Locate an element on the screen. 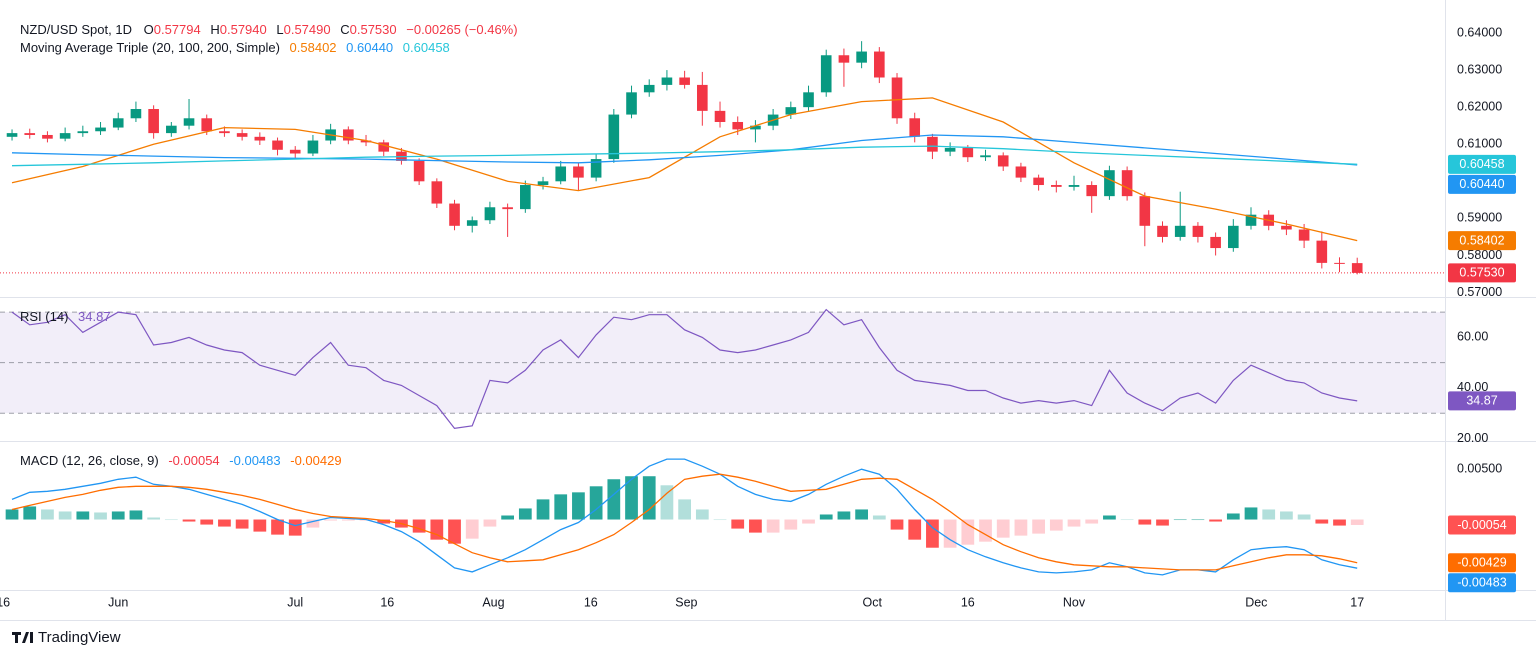 This screenshot has height=659, width=1536. logo-mark is located at coordinates (22, 637).